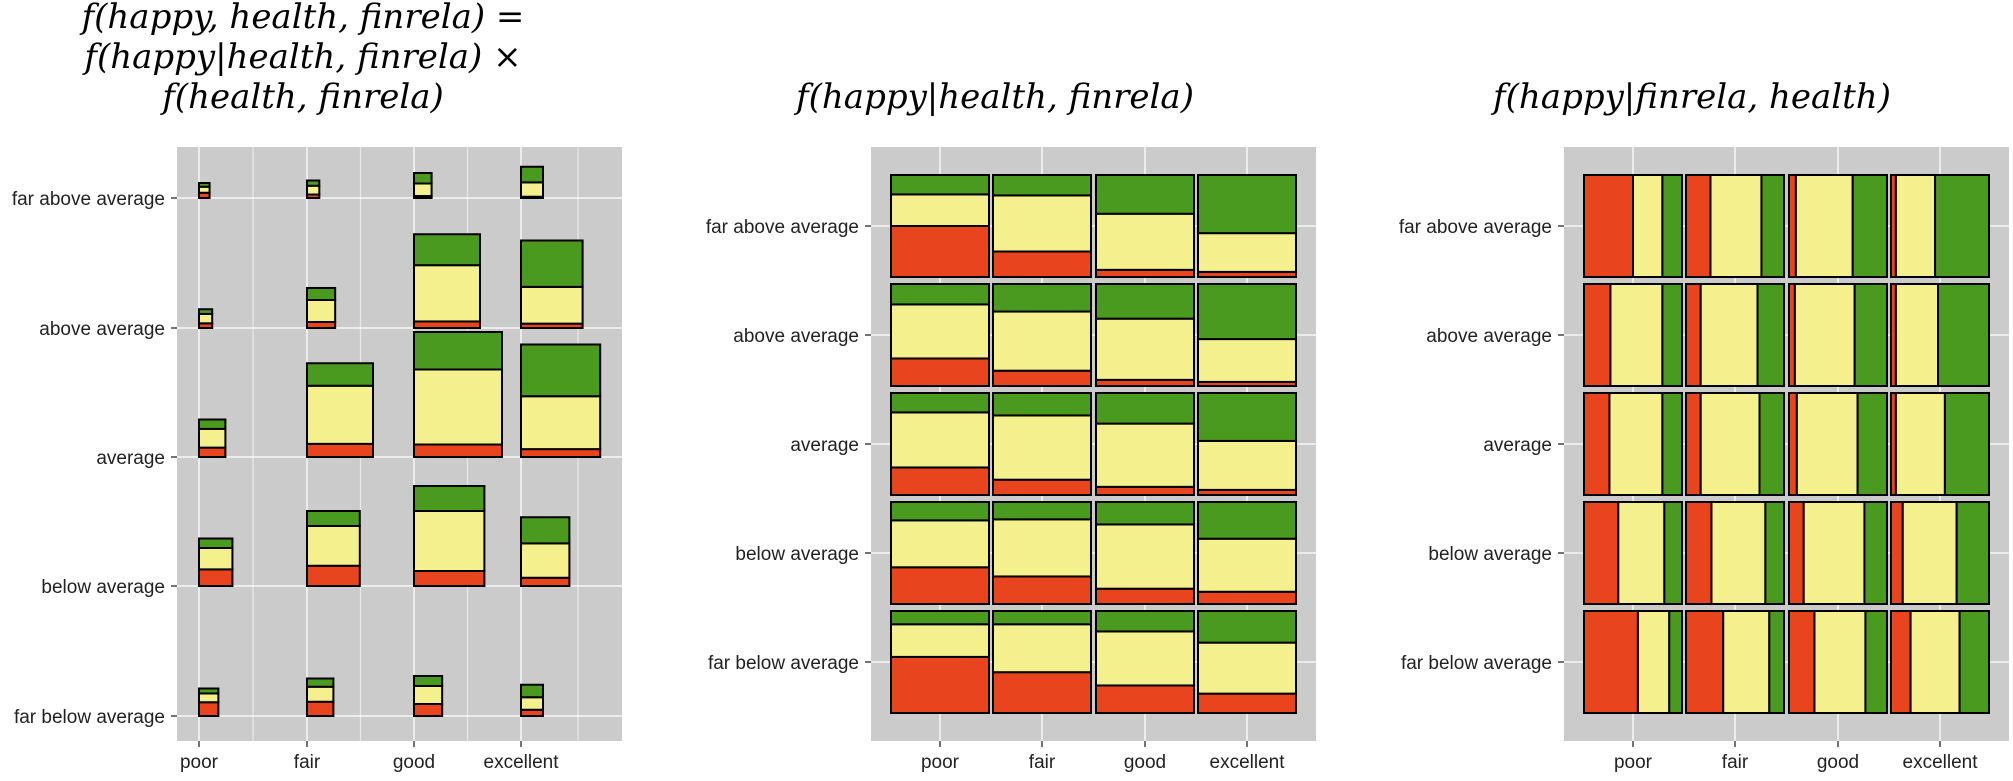 This screenshot has height=781, width=2013. I want to click on tile-excellent-above-average, so click(552, 284).